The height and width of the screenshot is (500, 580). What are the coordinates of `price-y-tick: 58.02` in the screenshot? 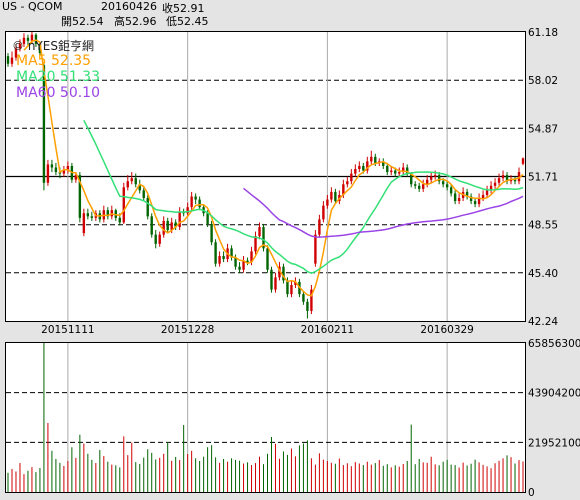 It's located at (543, 81).